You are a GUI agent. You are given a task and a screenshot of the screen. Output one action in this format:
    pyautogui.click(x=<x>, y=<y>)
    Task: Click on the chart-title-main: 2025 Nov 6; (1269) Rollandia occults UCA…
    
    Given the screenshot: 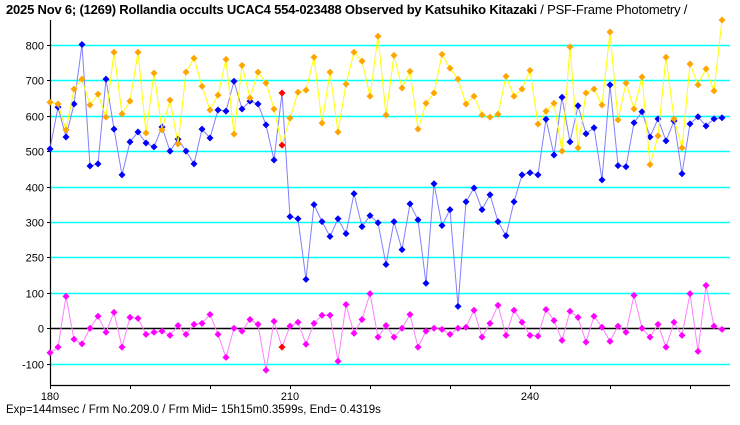 What is the action you would take?
    pyautogui.click(x=271, y=9)
    